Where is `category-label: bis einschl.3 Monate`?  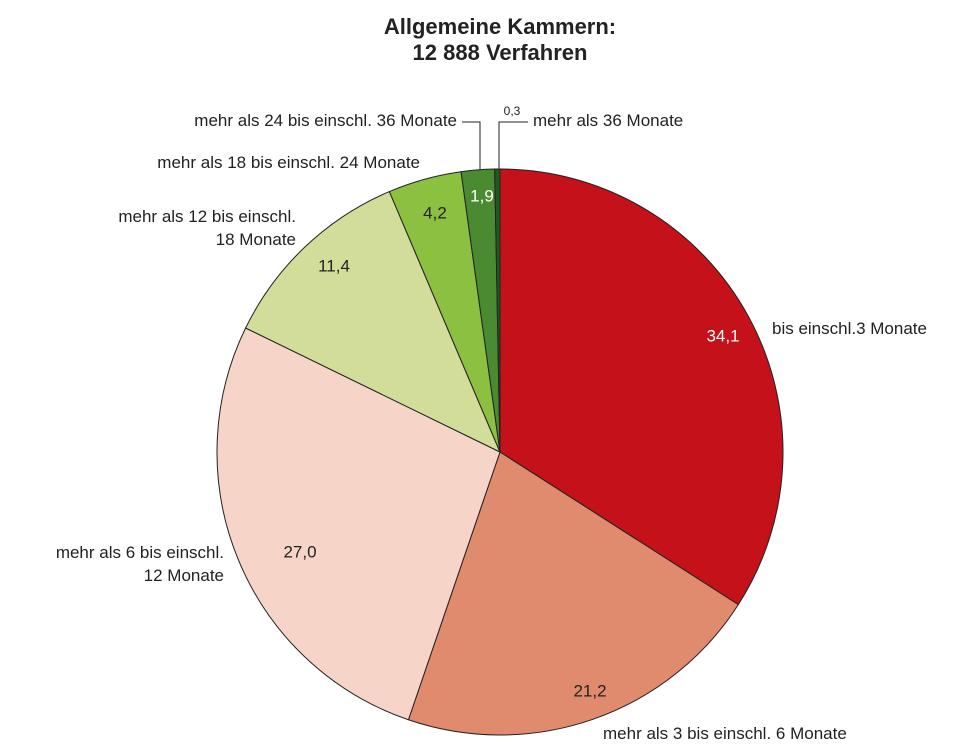 category-label: bis einschl.3 Monate is located at coordinates (849, 328).